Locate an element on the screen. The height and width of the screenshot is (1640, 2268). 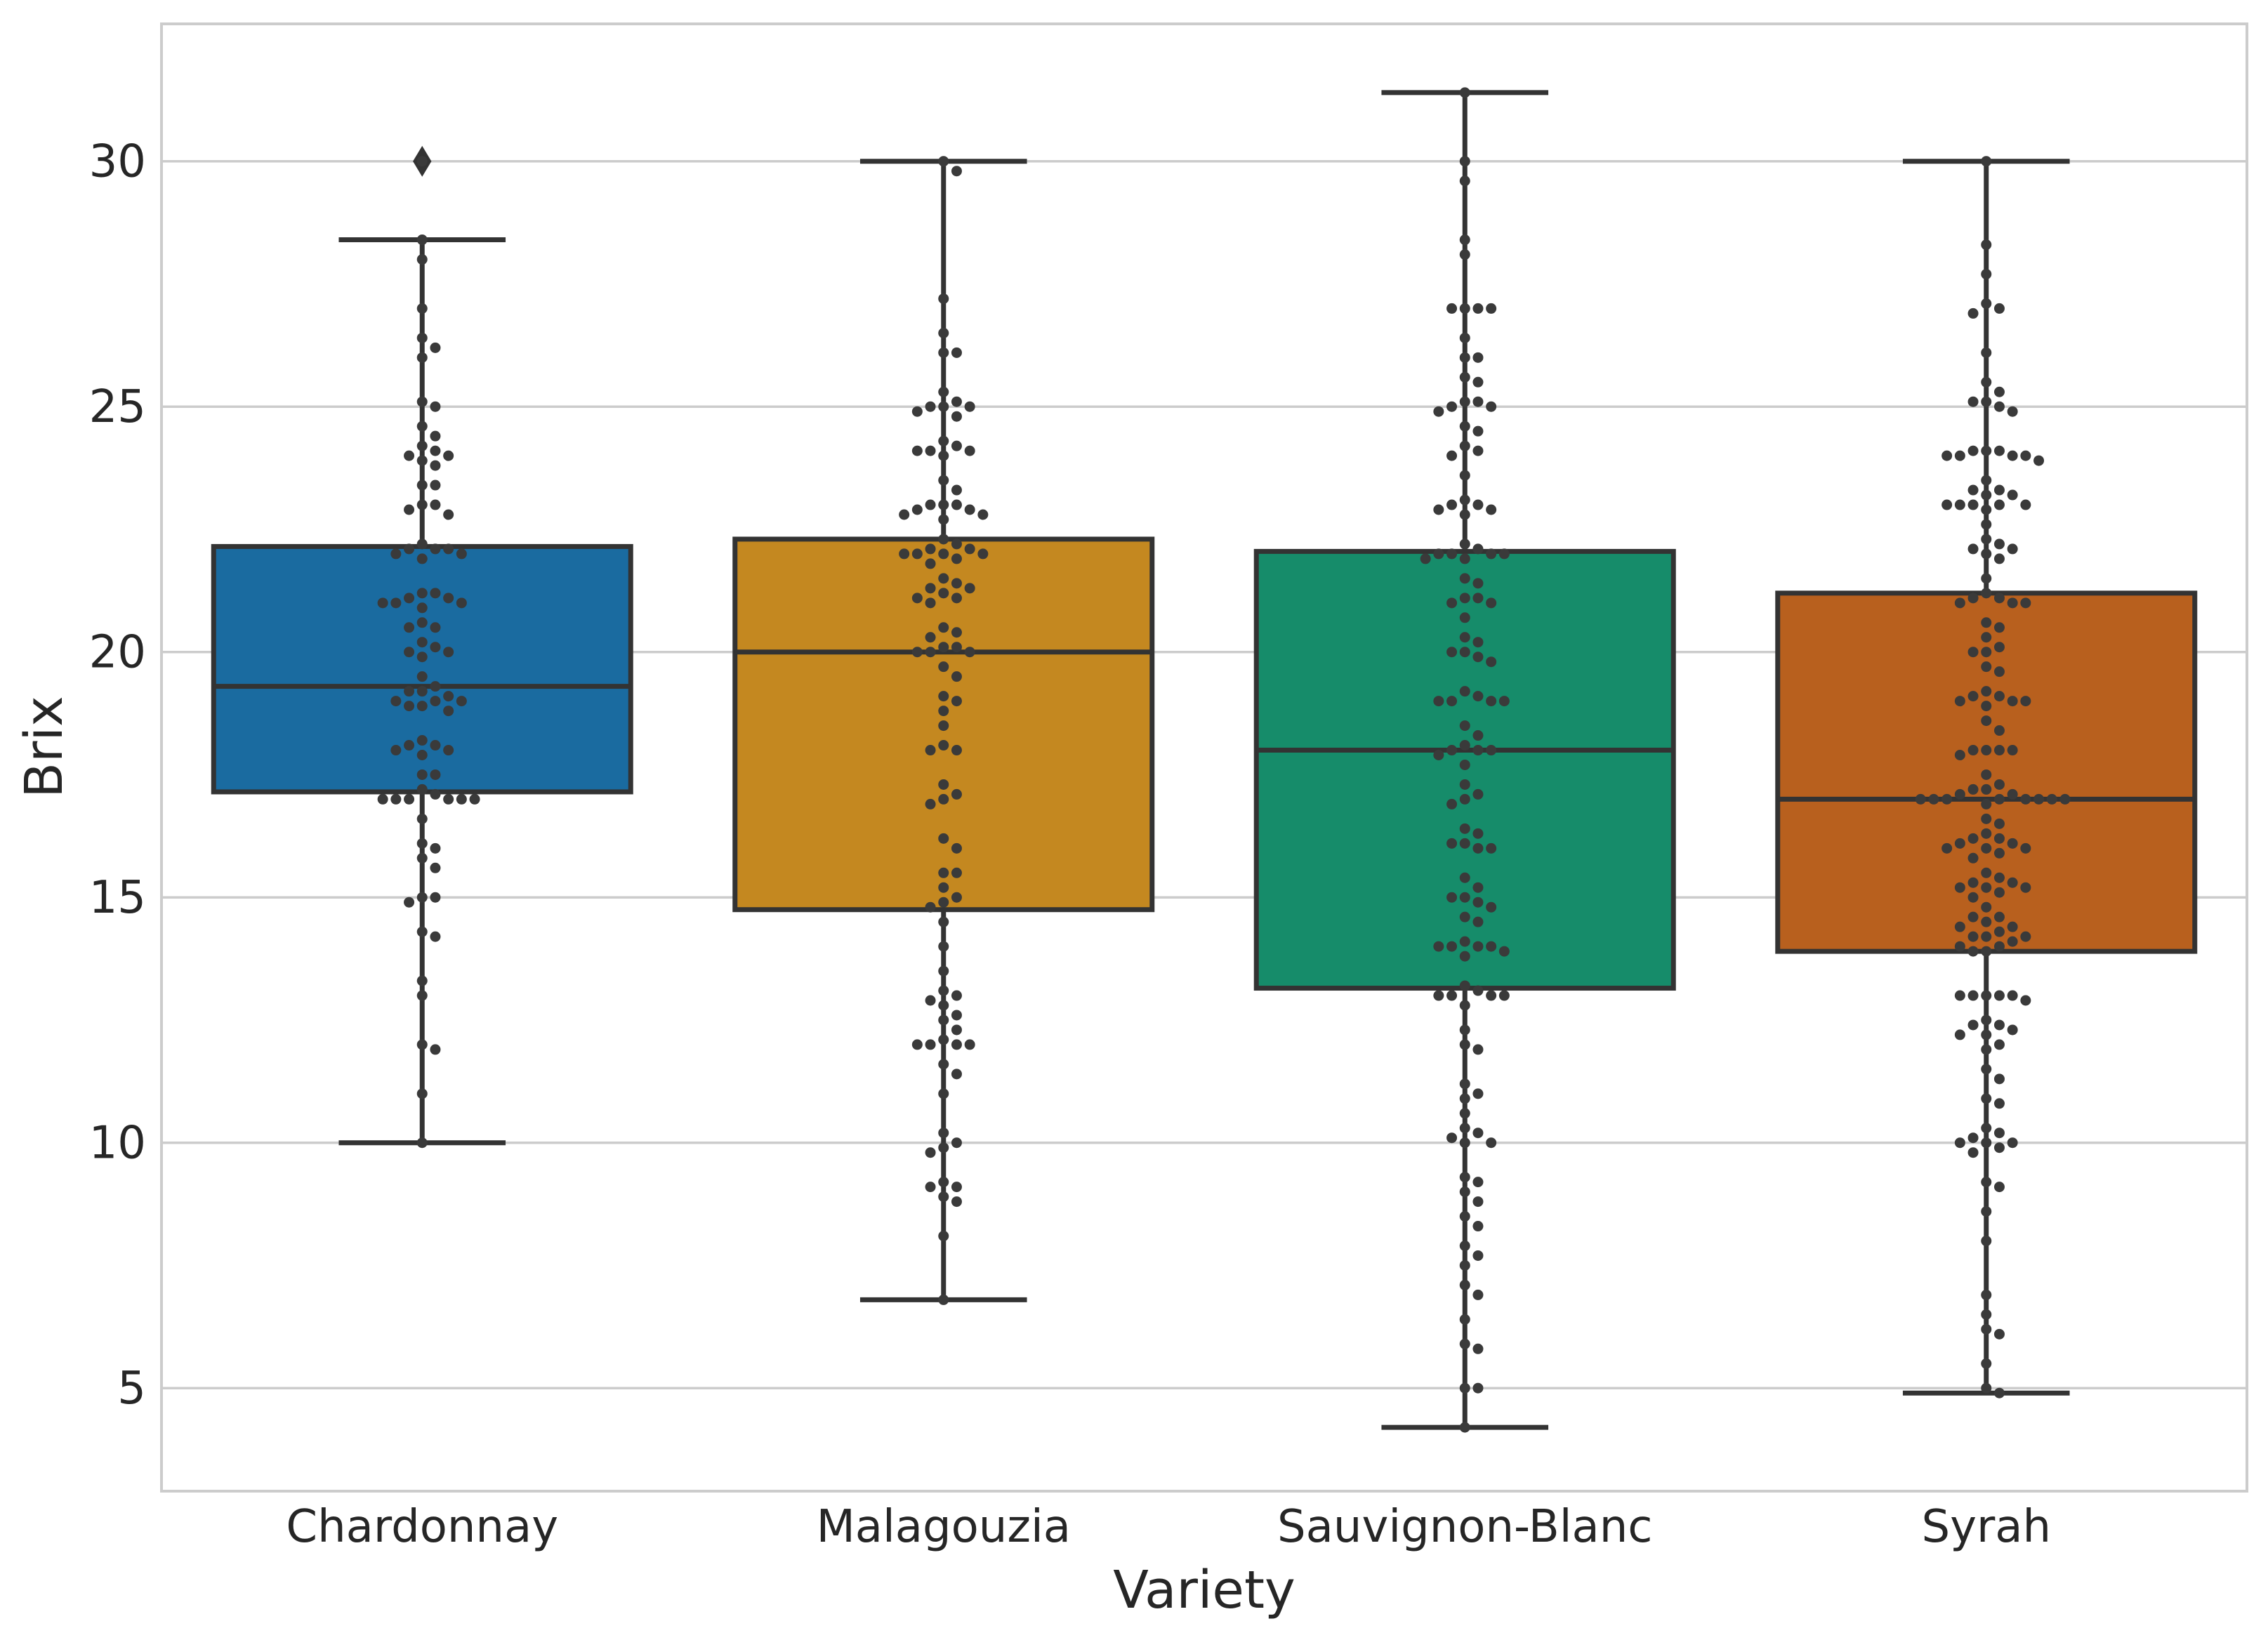
y-axis-ticks: 5 10 15 20 25 30 is located at coordinates (118, 775).